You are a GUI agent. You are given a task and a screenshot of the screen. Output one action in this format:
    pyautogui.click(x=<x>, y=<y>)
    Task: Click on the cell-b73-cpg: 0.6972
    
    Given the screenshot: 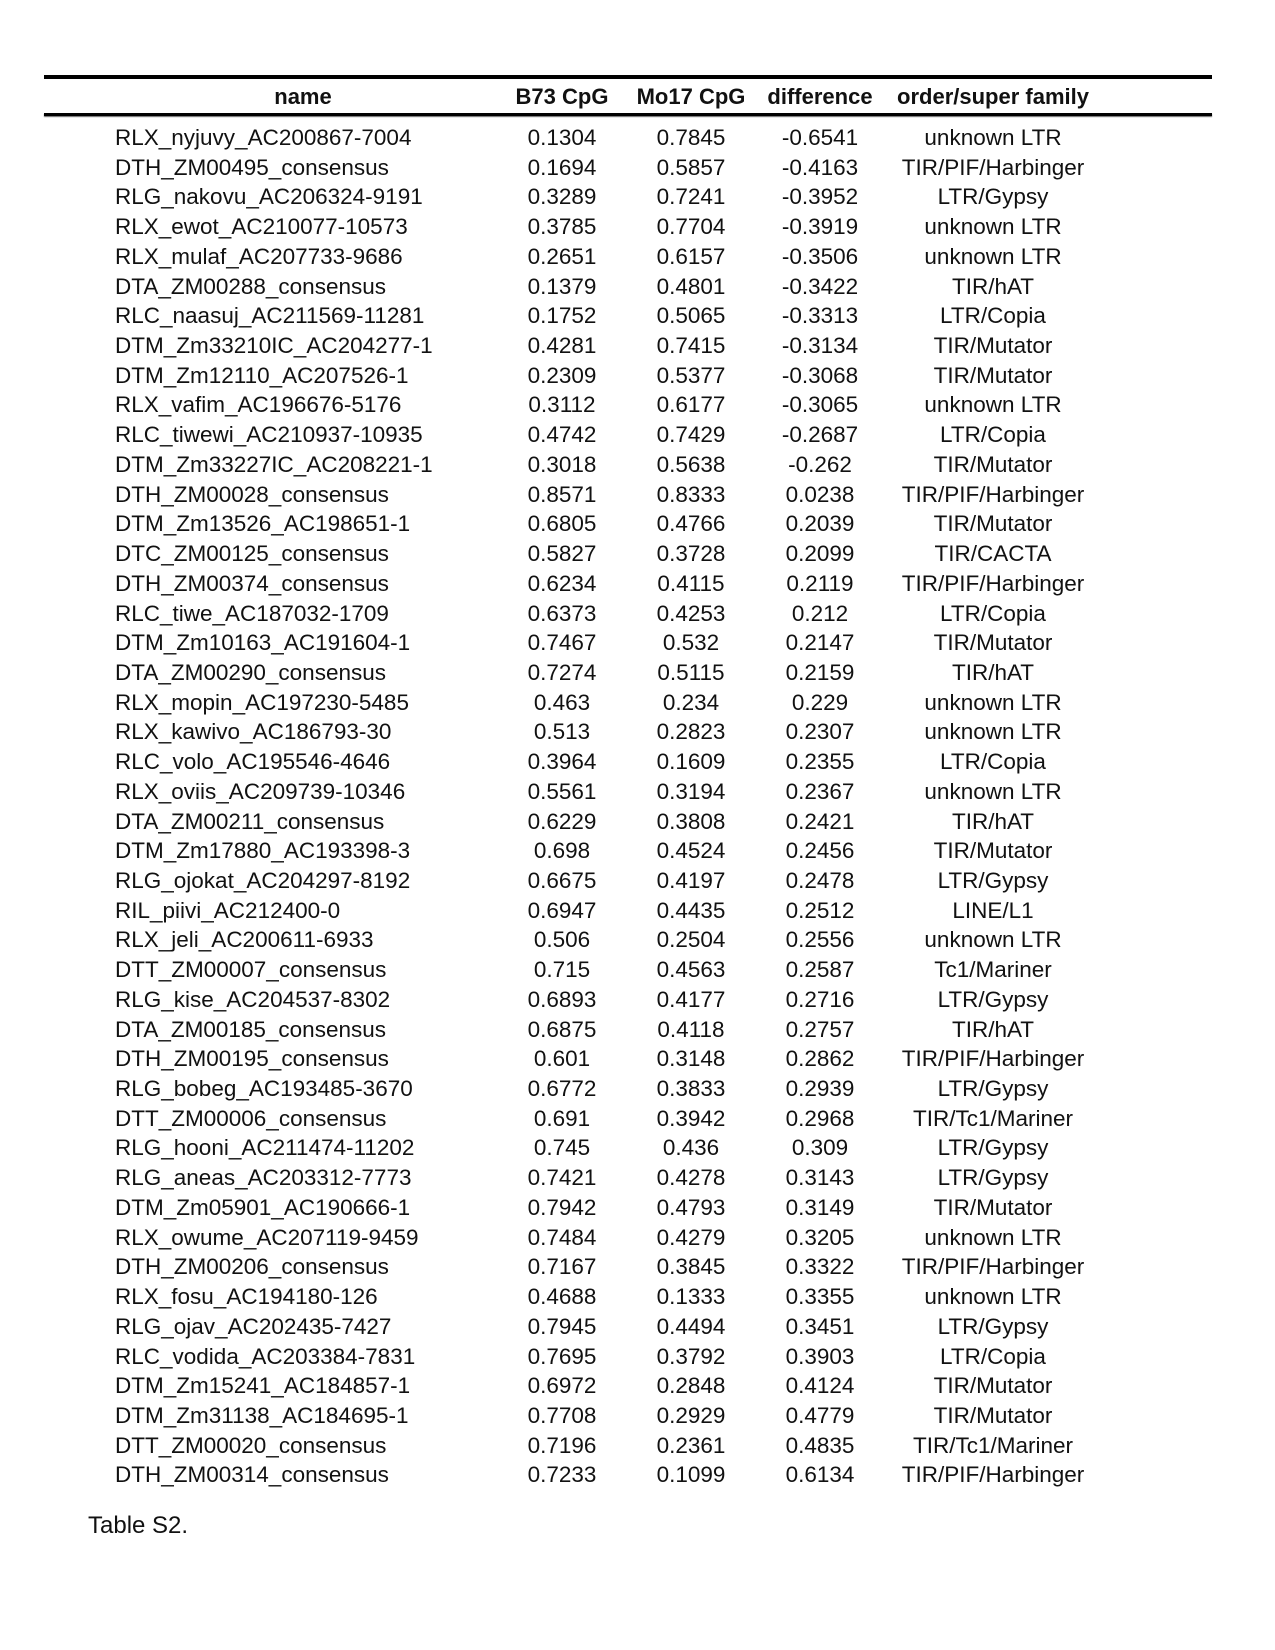 What is the action you would take?
    pyautogui.click(x=562, y=1386)
    